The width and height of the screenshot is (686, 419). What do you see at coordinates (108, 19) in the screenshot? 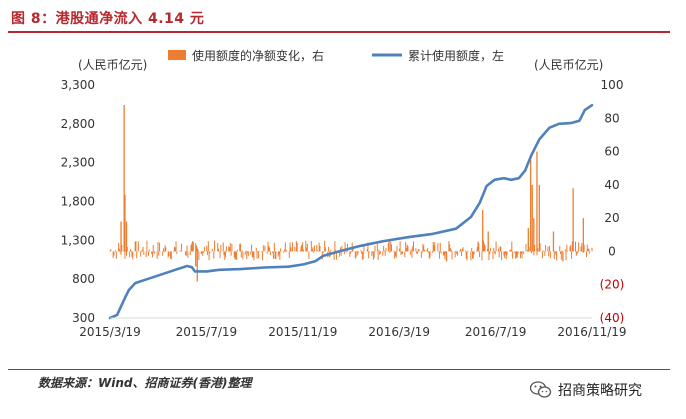
I see `figure-title: 图 8：港股通净流入 4.14 元` at bounding box center [108, 19].